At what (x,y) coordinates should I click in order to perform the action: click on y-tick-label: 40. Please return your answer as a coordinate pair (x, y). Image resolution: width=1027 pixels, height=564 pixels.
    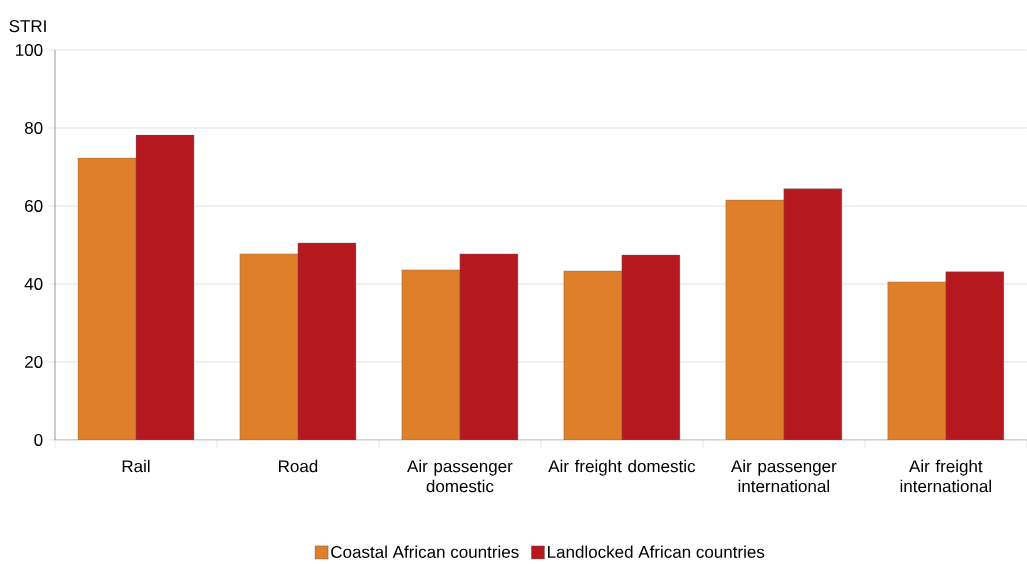
    Looking at the image, I should click on (33, 283).